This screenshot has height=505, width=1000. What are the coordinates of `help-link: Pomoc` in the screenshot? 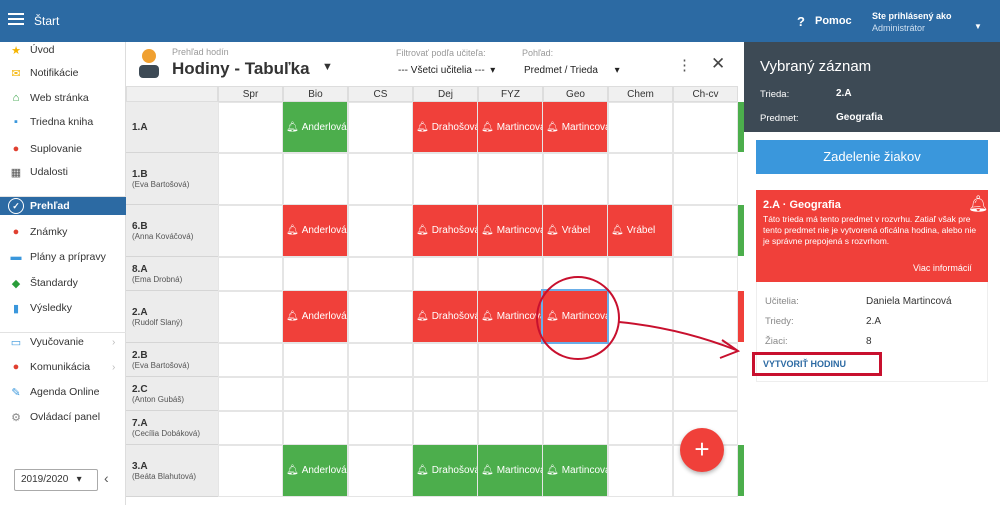 It's located at (833, 21).